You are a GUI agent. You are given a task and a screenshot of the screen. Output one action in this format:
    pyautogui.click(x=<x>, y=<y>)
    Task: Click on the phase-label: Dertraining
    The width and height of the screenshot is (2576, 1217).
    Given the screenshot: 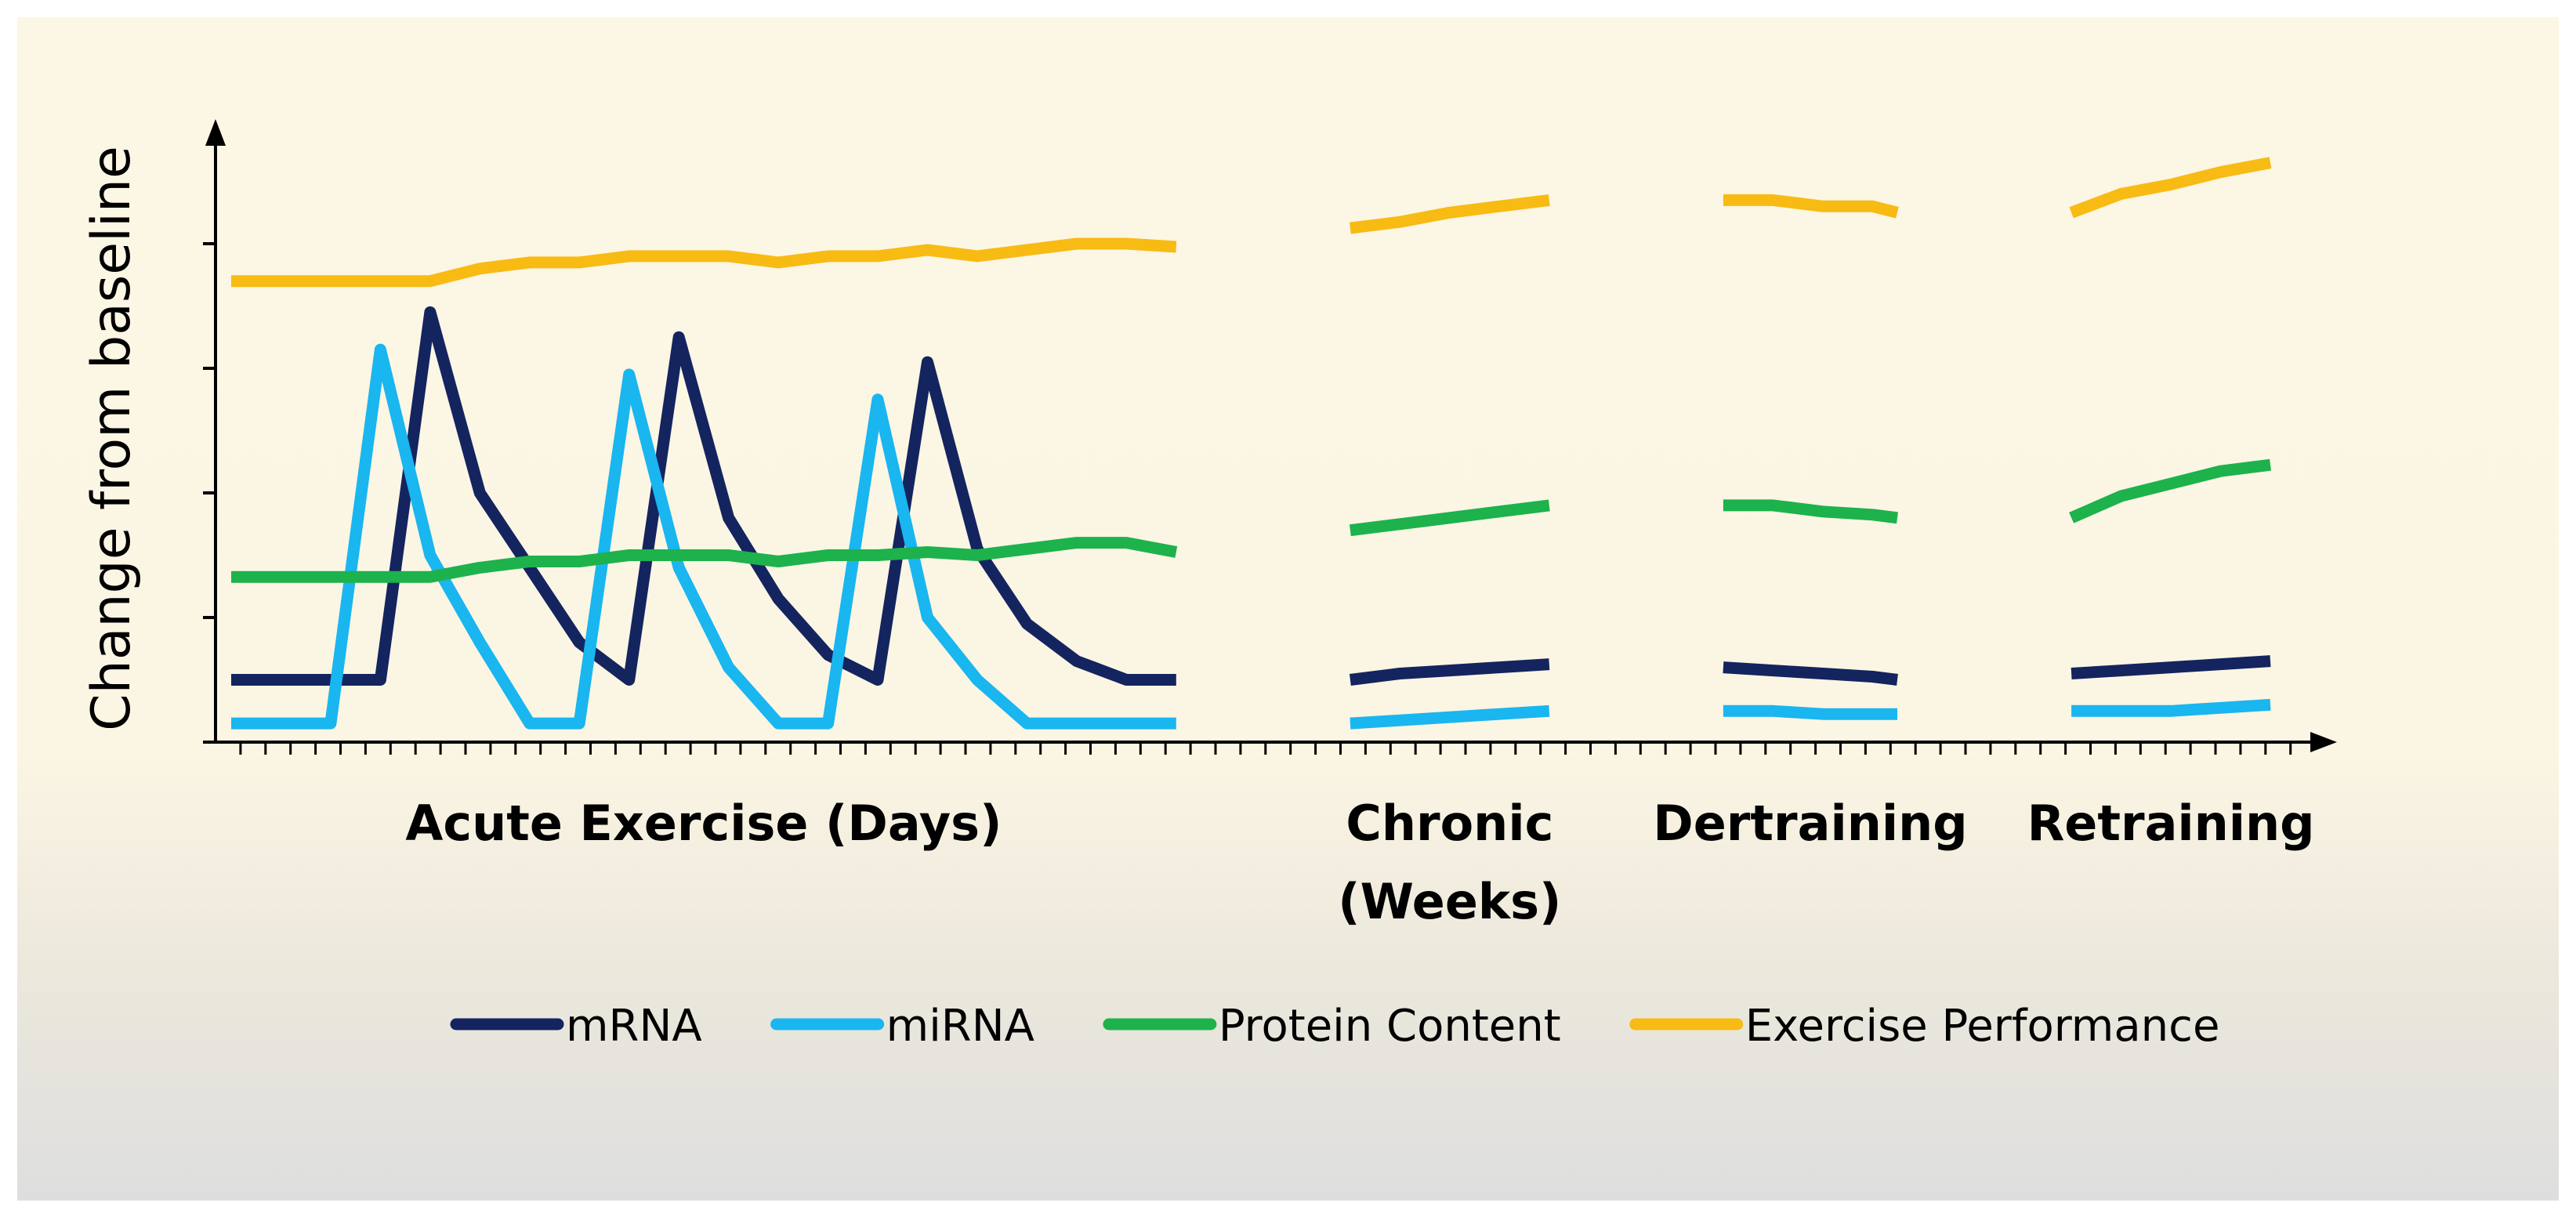 What is the action you would take?
    pyautogui.click(x=1810, y=823)
    